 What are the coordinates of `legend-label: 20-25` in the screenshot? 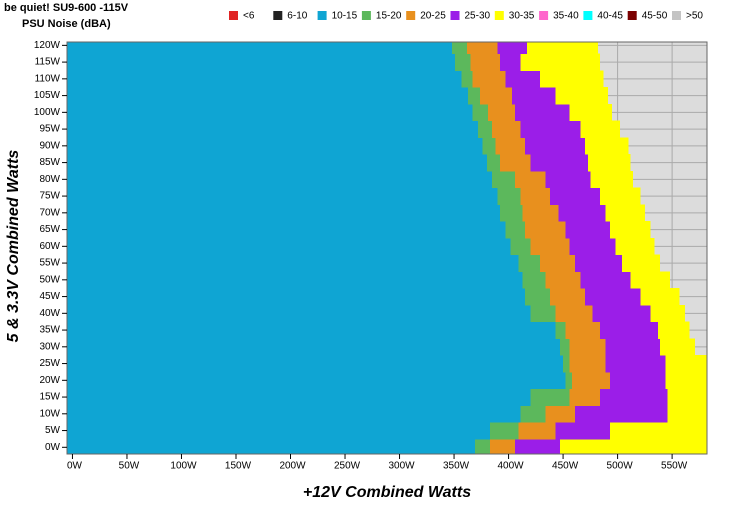 It's located at (433, 16).